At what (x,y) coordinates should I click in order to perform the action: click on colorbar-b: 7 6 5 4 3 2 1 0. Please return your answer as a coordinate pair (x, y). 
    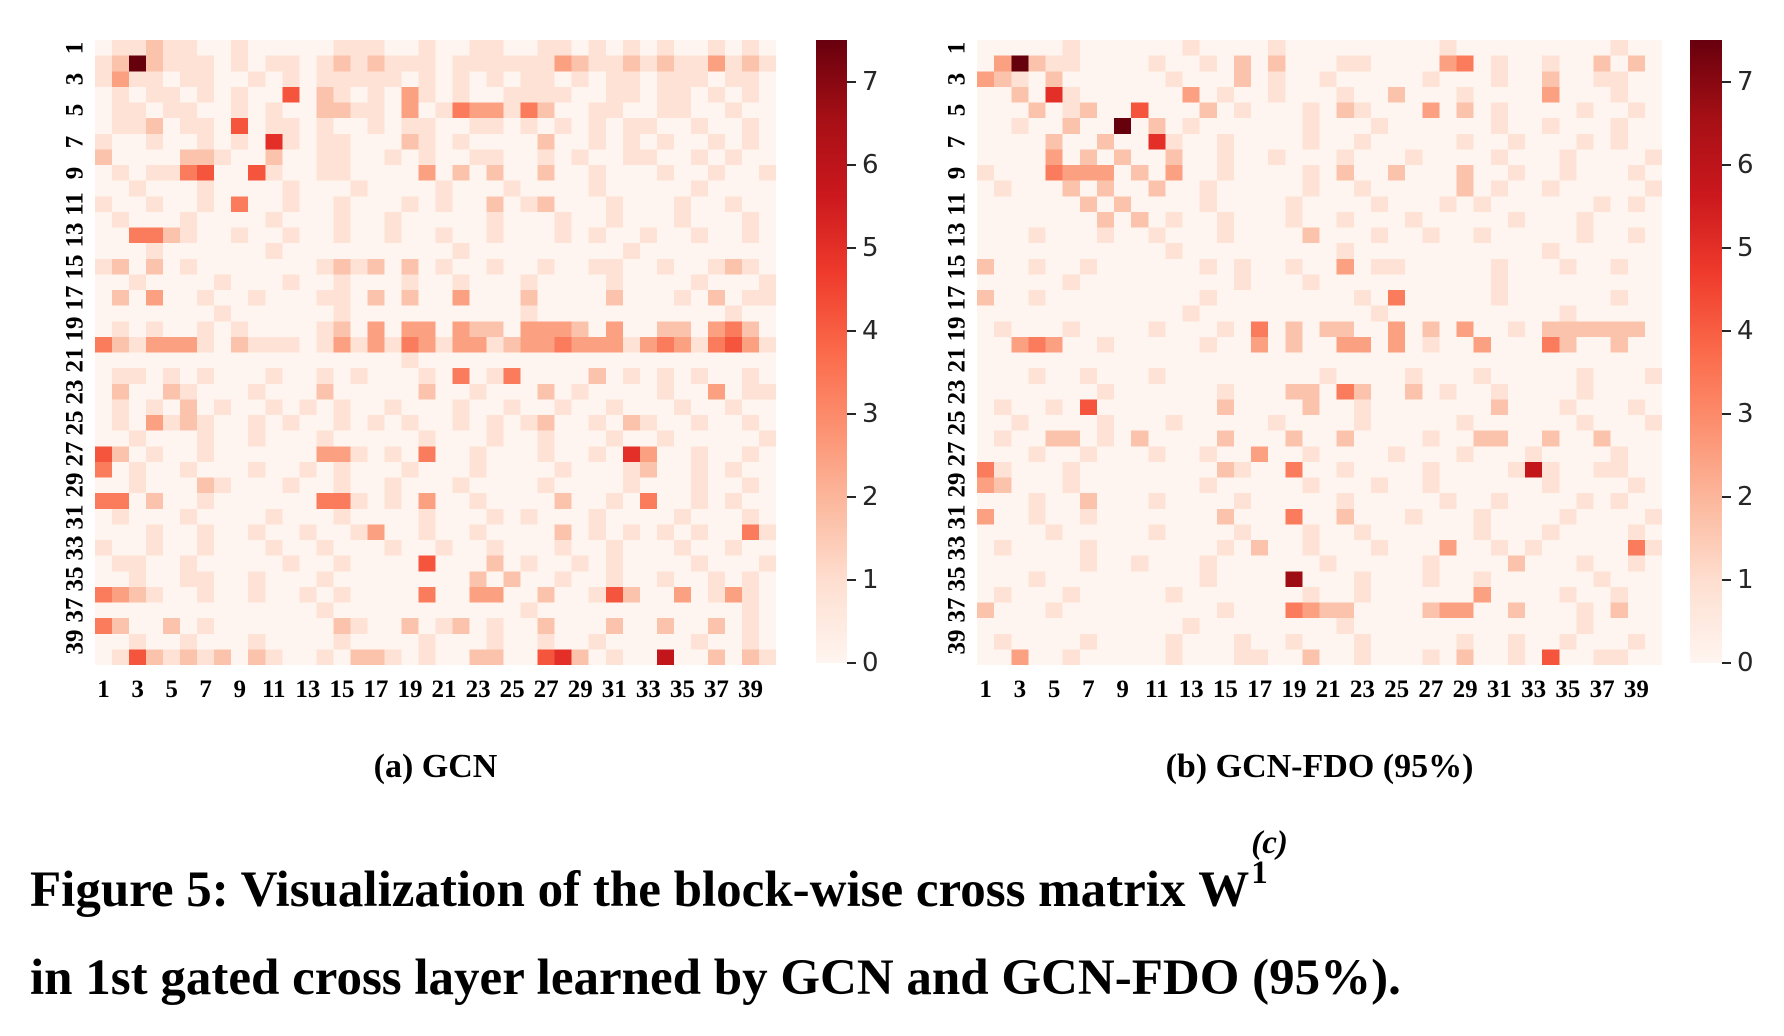
    Looking at the image, I should click on (1722, 358).